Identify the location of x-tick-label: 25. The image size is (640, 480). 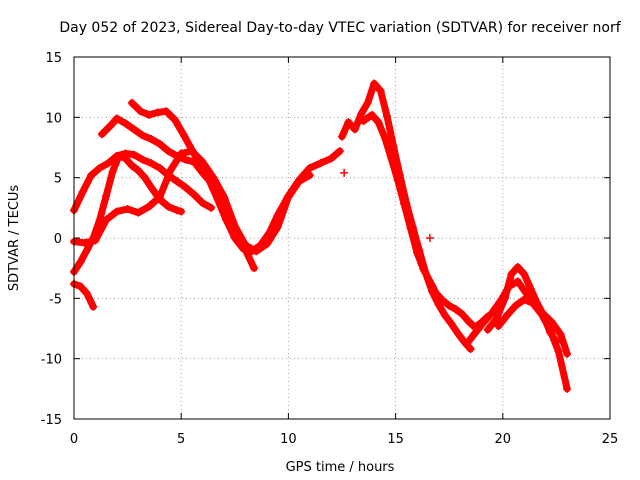
(610, 439).